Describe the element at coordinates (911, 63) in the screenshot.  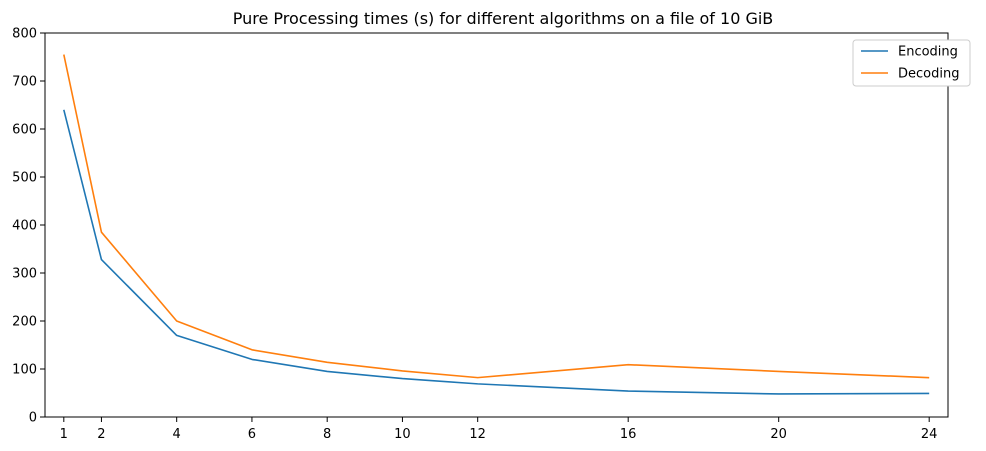
I see `legend: Encoding Decoding` at that location.